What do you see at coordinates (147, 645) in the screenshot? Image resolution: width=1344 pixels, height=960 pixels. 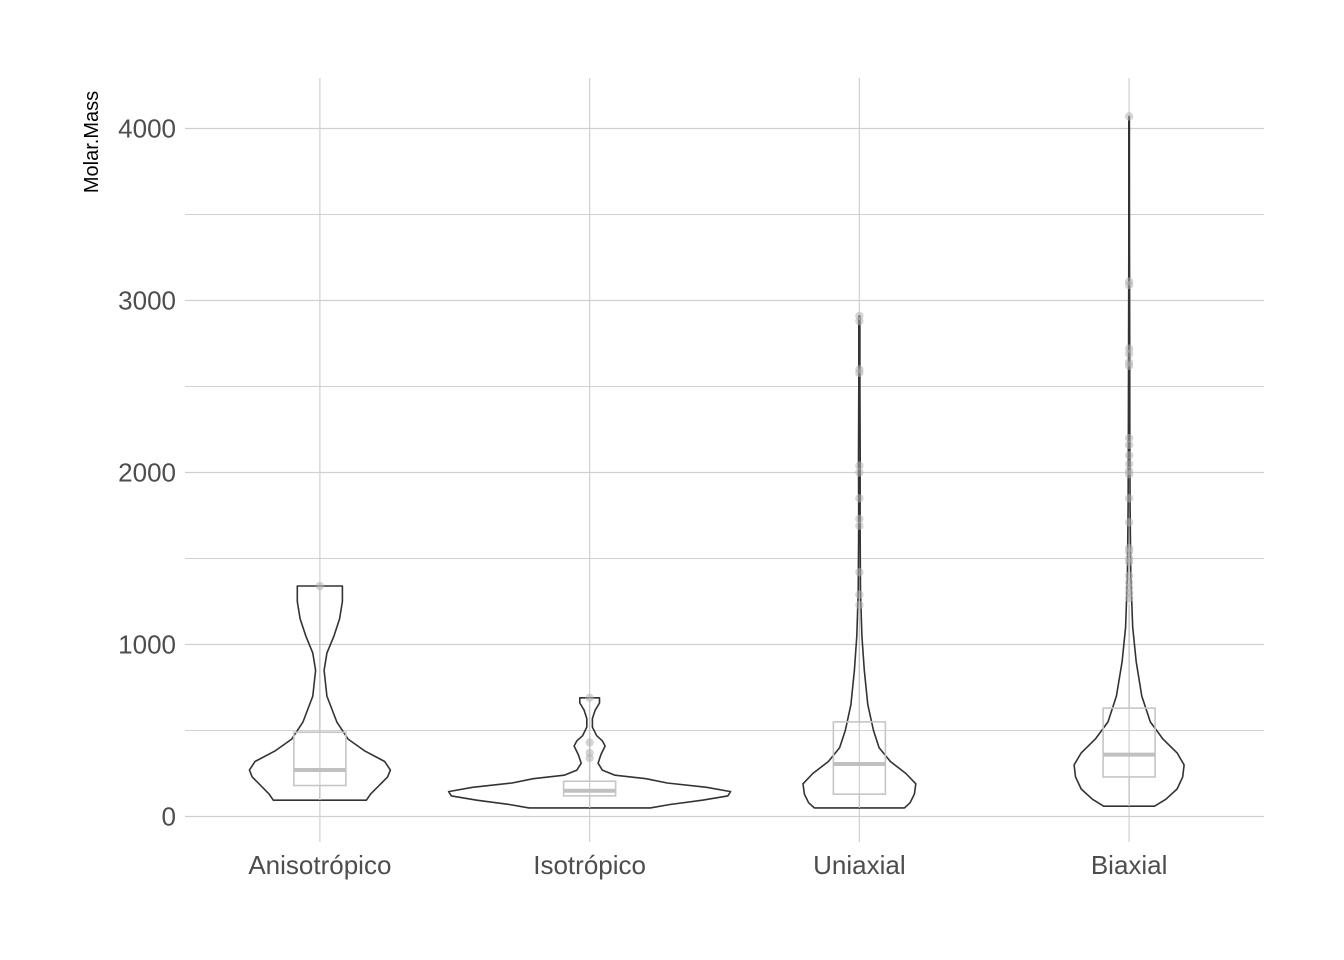 I see `y-tick-label: 1000` at bounding box center [147, 645].